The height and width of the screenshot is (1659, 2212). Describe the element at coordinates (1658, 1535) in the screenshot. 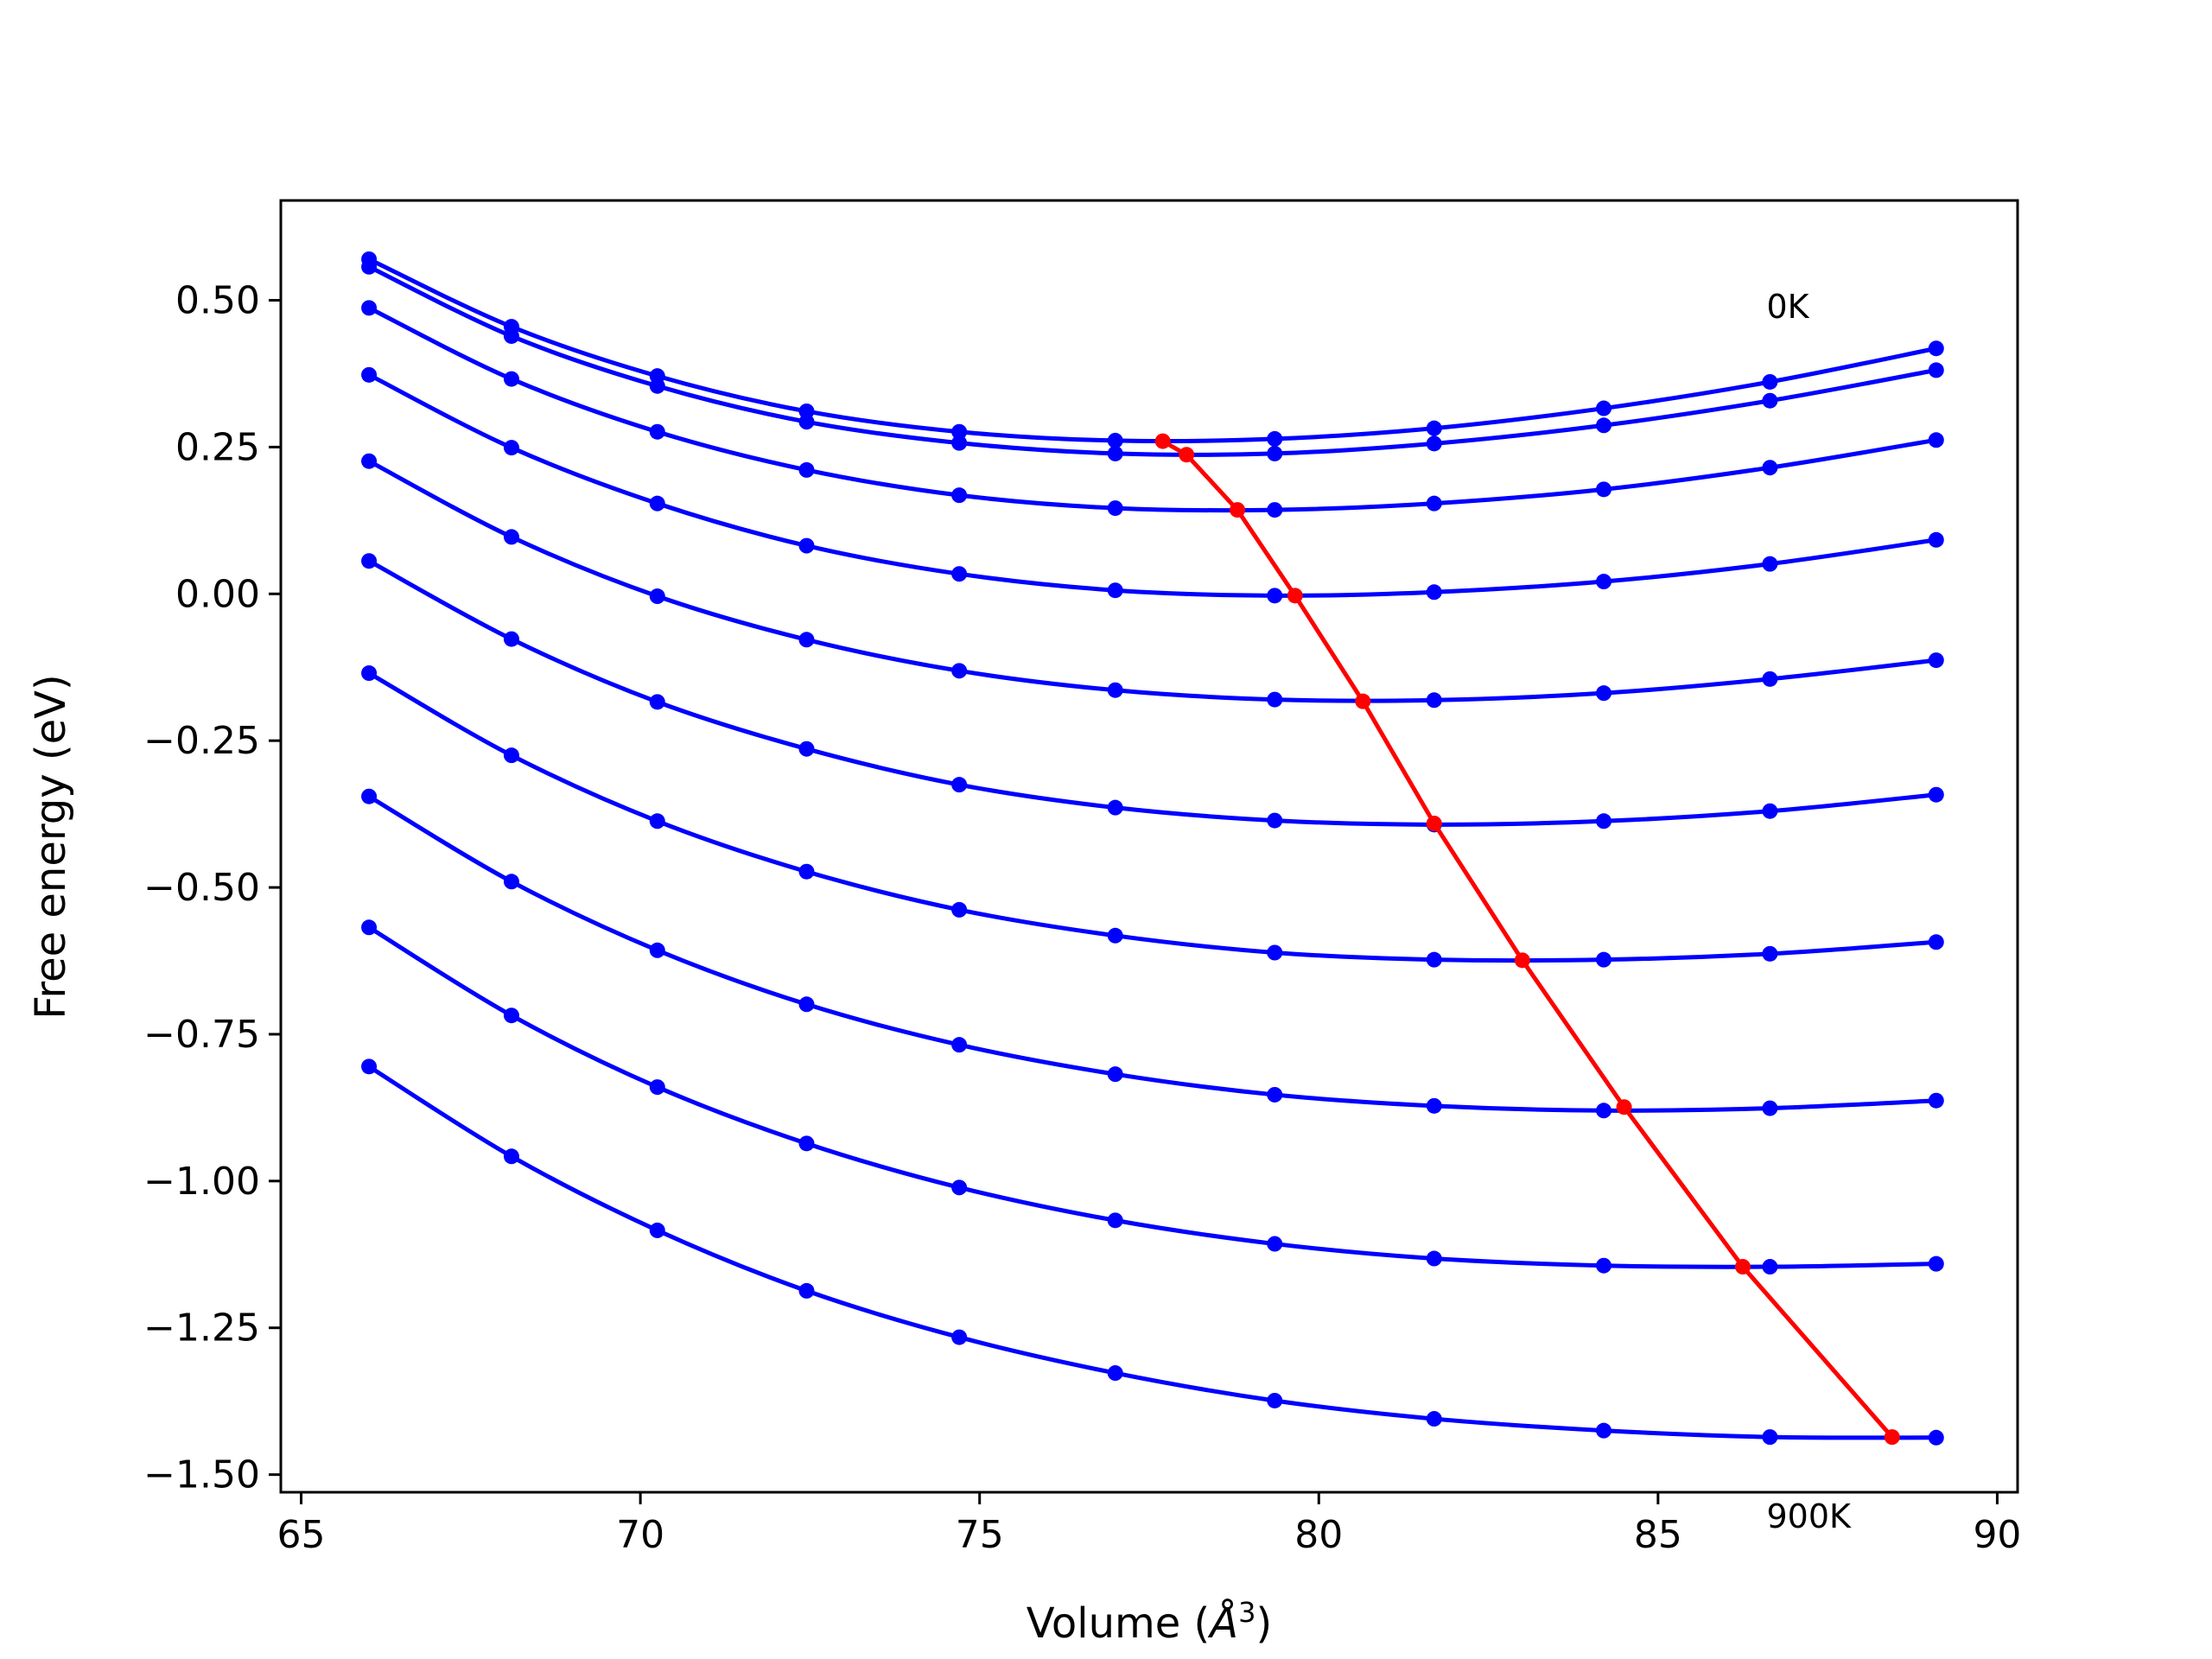

I see `x-tick-label: 85` at that location.